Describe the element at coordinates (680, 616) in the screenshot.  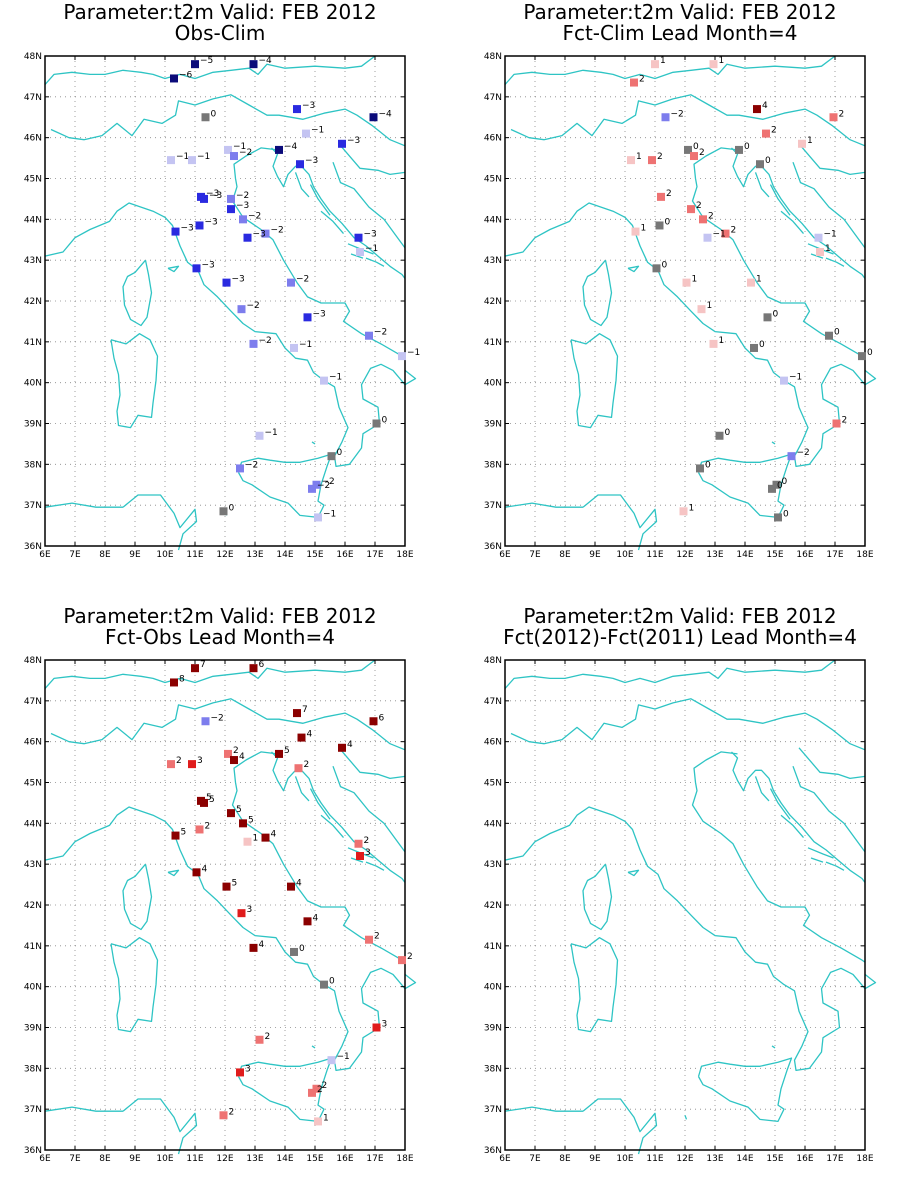
I see `panel-title: Parameter:t2m Valid: FEB 2012` at that location.